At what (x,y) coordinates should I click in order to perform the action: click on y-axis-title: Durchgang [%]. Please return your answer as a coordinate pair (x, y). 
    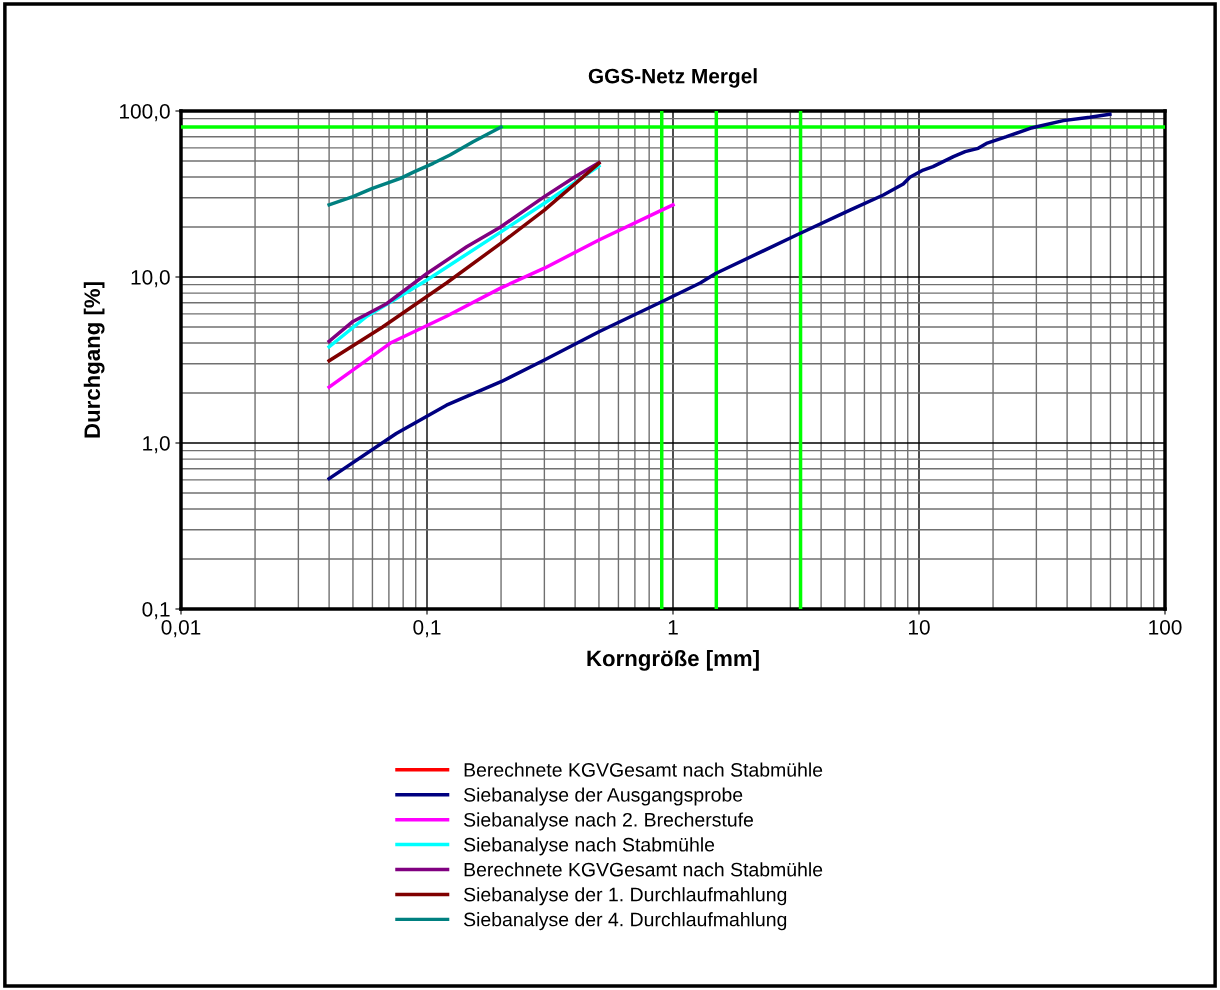
    Looking at the image, I should click on (94, 360).